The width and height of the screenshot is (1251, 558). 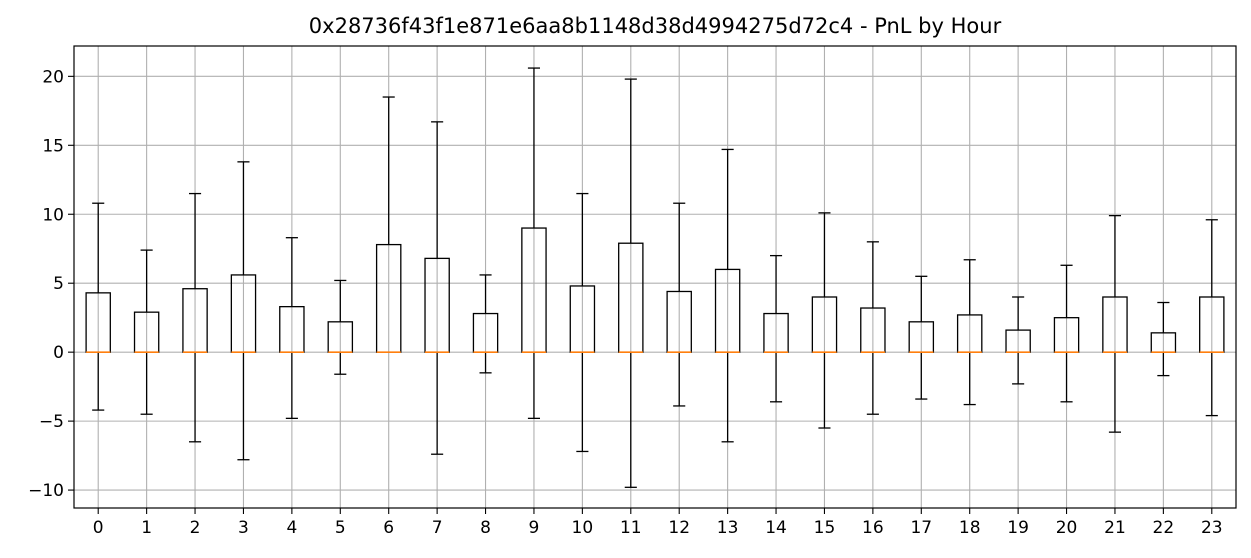 I want to click on x-tick-label: 23, so click(x=1212, y=528).